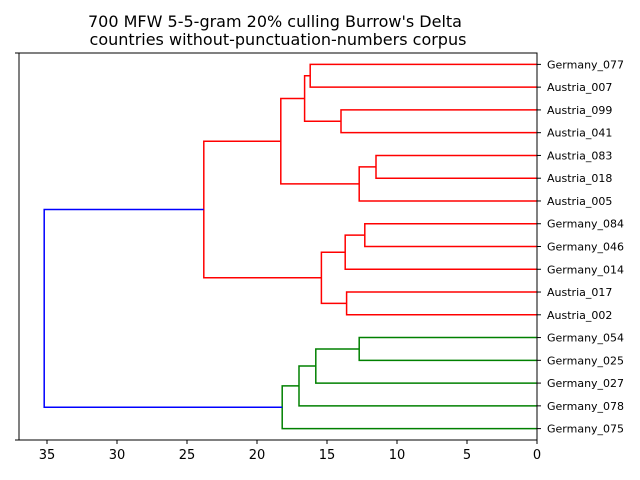 This screenshot has width=640, height=480. Describe the element at coordinates (579, 133) in the screenshot. I see `leaf-label: Austria_041` at that location.